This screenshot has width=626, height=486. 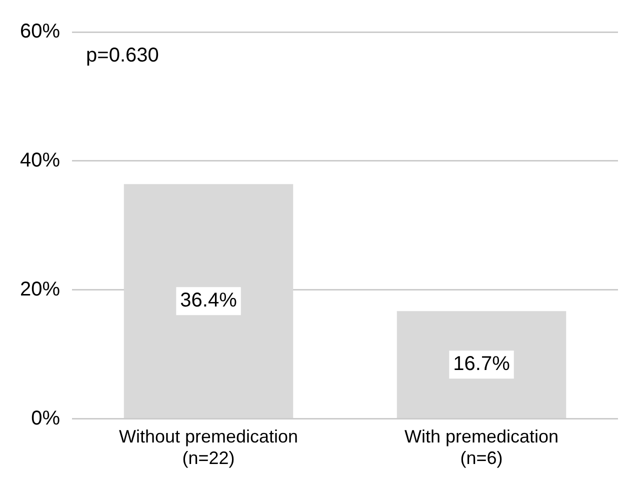 I want to click on y-tick-label: 40%, so click(x=40, y=160).